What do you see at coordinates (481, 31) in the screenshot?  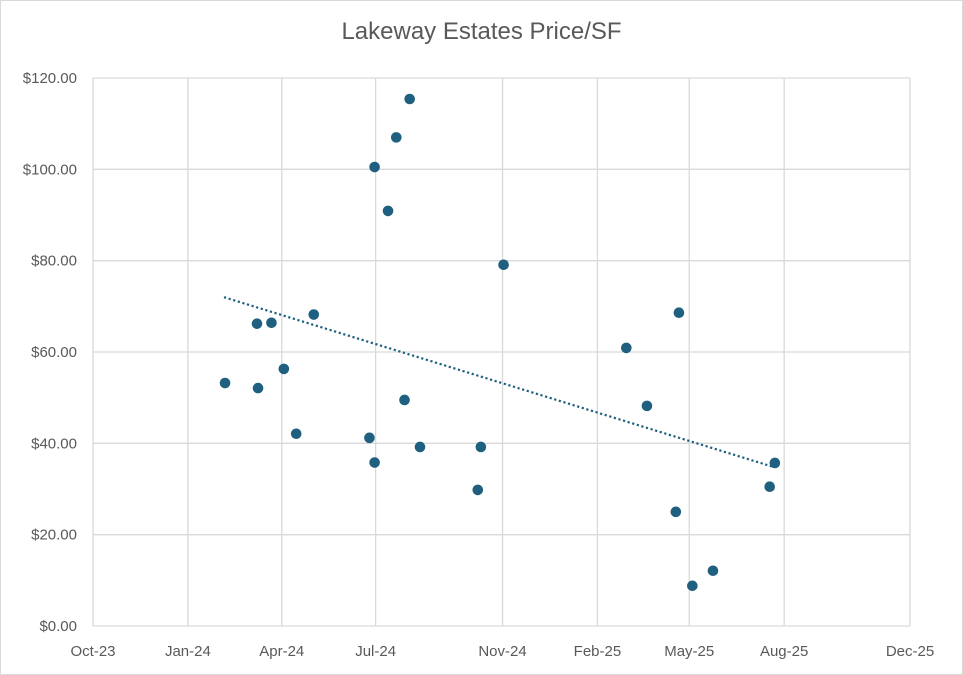 I see `chart-title: Lakeway Estates Price/SF` at bounding box center [481, 31].